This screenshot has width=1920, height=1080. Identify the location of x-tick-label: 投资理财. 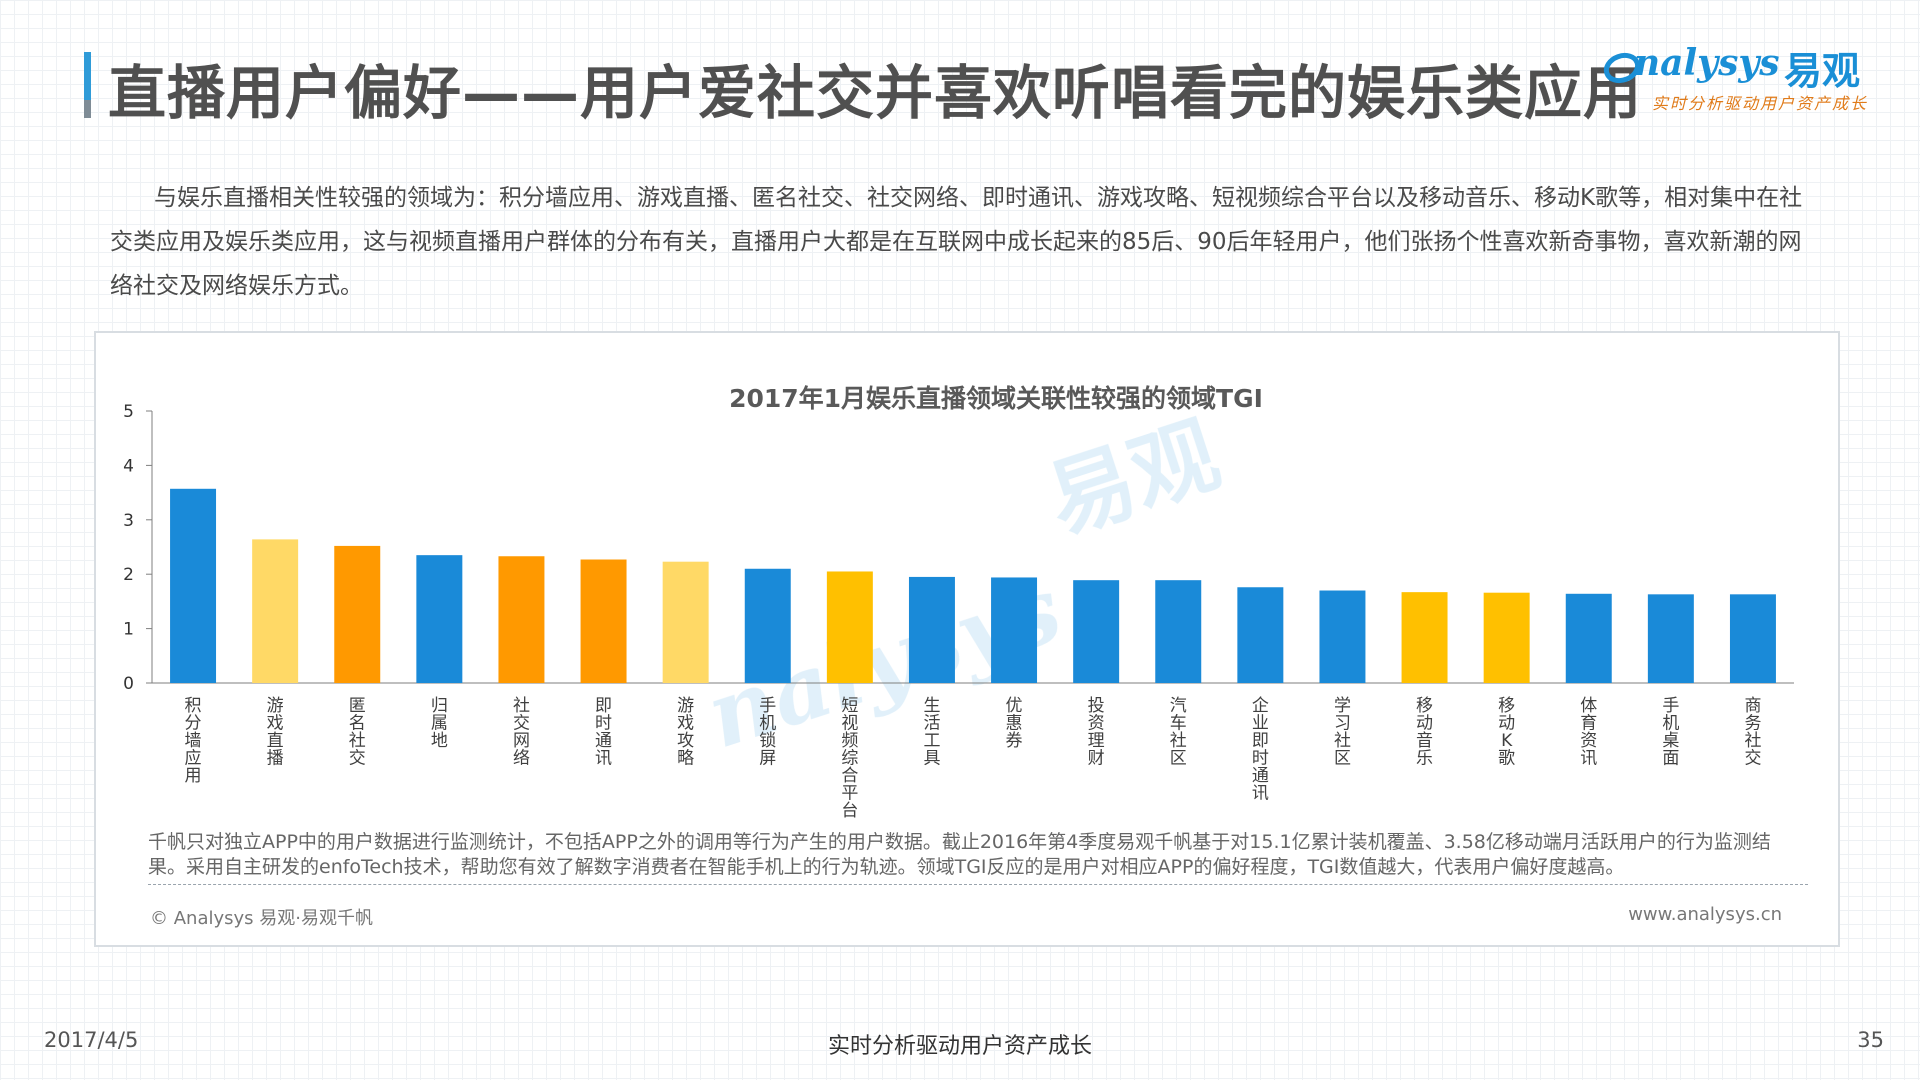
(1096, 732).